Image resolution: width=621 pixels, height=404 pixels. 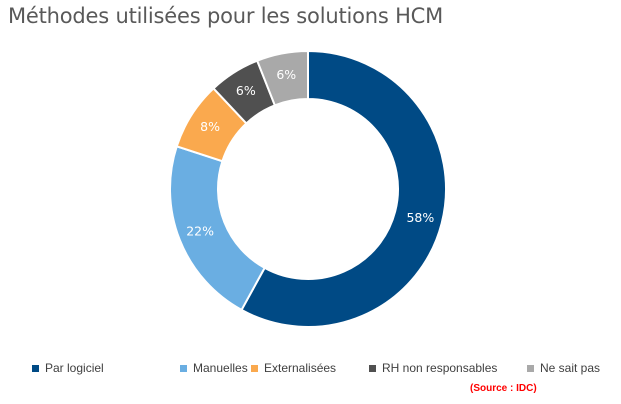 What do you see at coordinates (300, 368) in the screenshot?
I see `legend-label: Externalisées` at bounding box center [300, 368].